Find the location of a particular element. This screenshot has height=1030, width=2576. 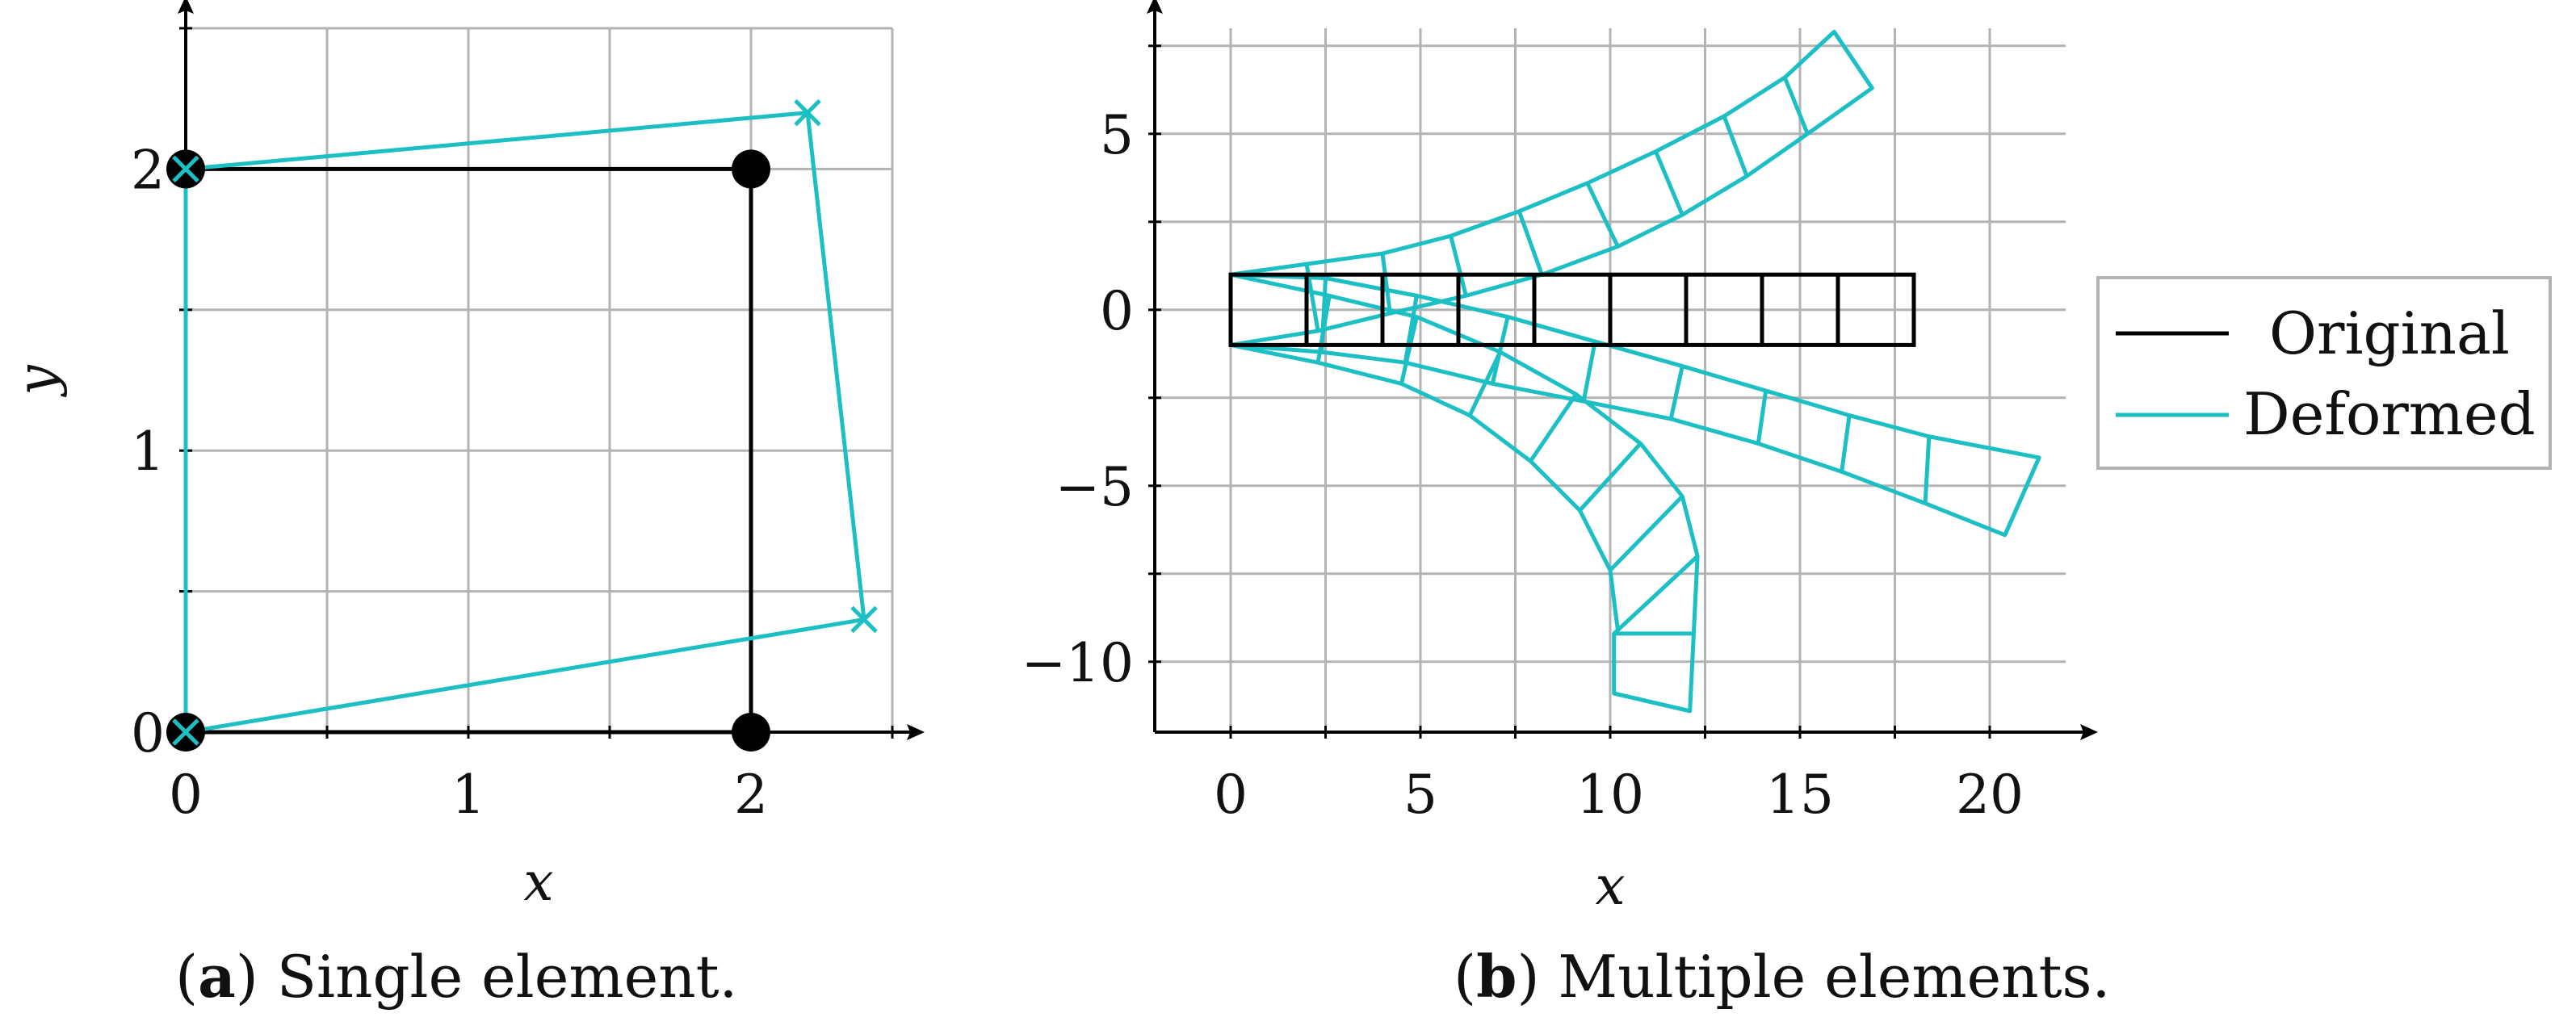

legend-frame is located at coordinates (2324, 373).